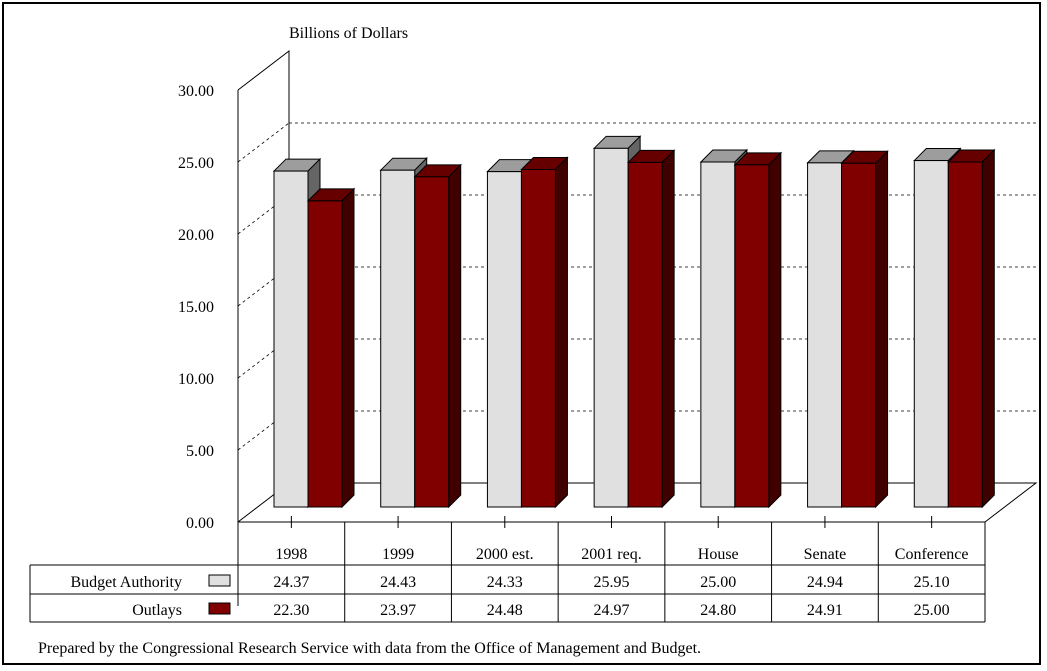 The image size is (1047, 671). What do you see at coordinates (825, 610) in the screenshot?
I see `data-label: 24.91` at bounding box center [825, 610].